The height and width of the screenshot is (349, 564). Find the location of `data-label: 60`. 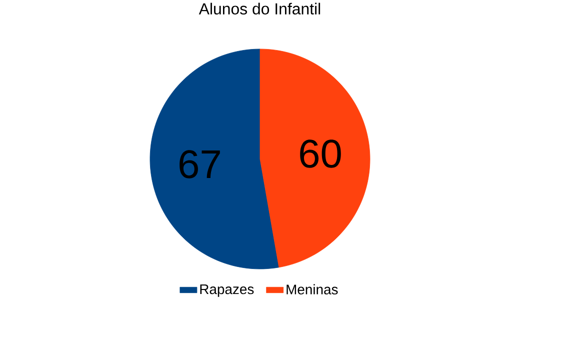

data-label: 60 is located at coordinates (320, 154).